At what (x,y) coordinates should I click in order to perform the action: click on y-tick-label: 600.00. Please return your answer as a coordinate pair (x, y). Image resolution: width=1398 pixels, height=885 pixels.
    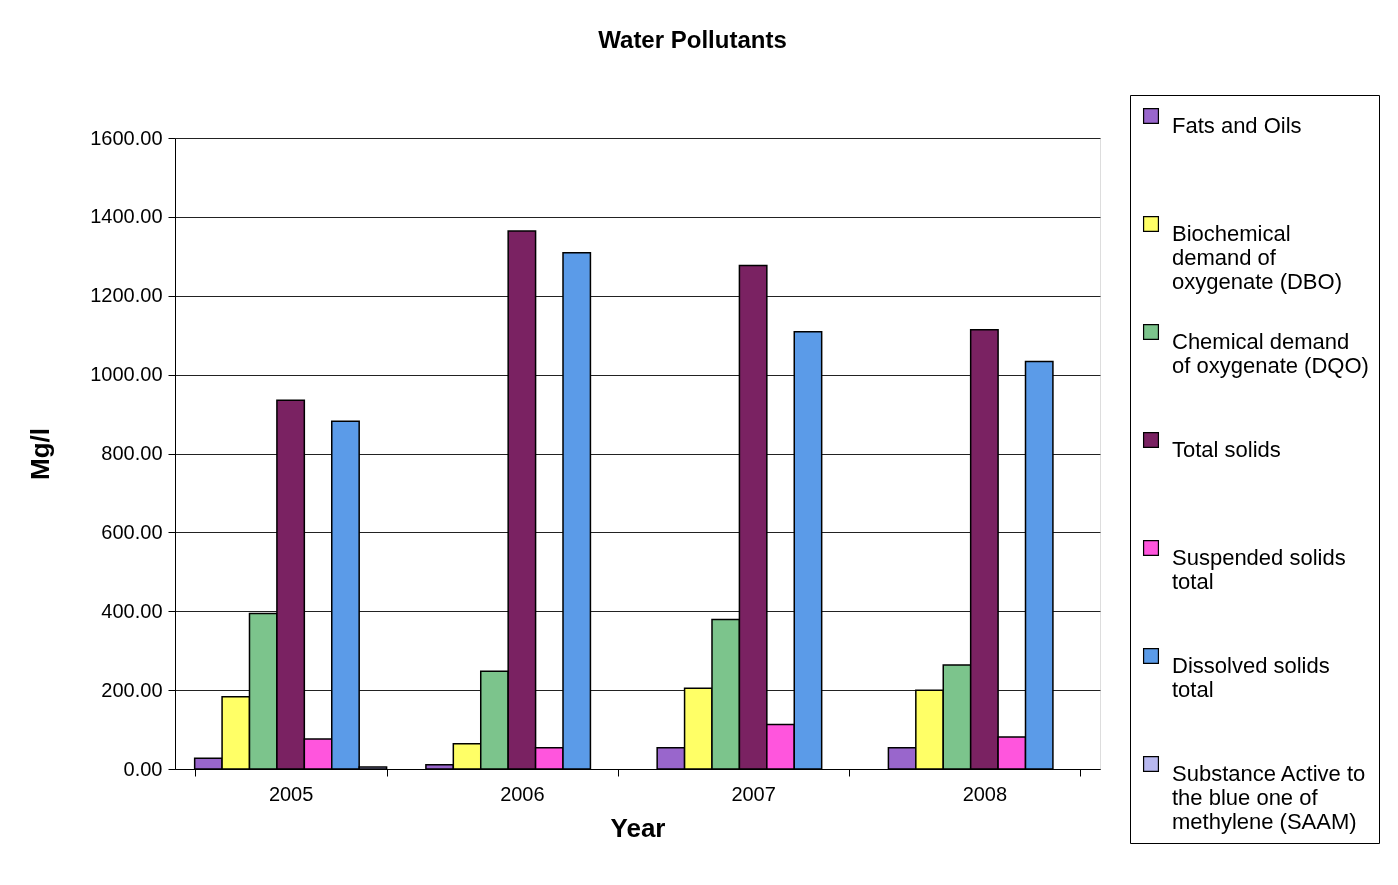
    Looking at the image, I should click on (132, 531).